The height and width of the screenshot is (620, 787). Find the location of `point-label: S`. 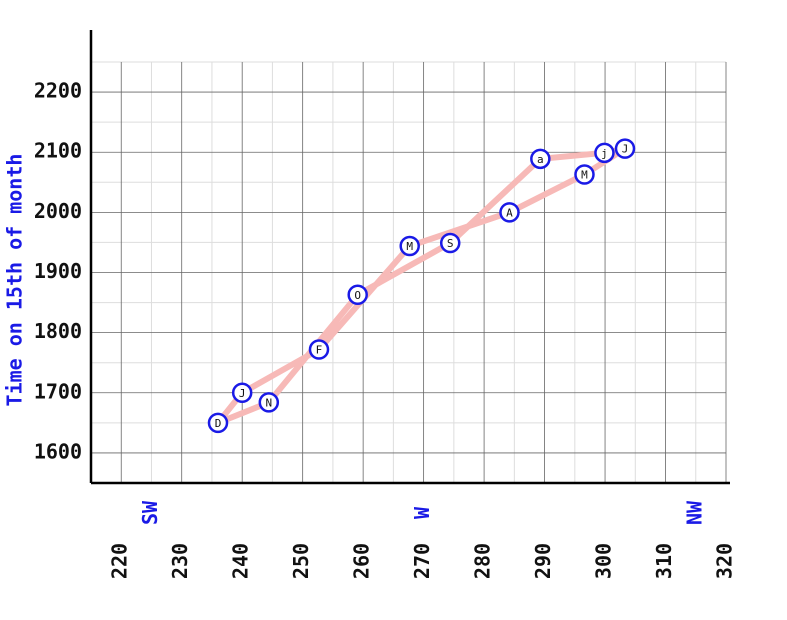

point-label: S is located at coordinates (450, 243).